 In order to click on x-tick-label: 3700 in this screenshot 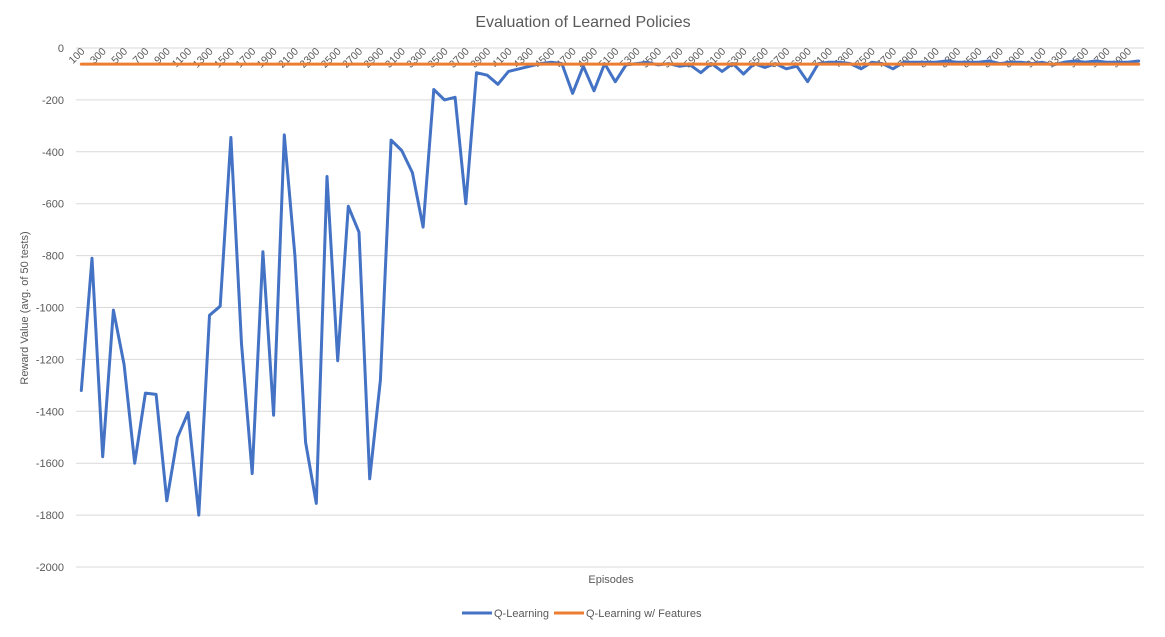, I will do `click(459, 58)`.